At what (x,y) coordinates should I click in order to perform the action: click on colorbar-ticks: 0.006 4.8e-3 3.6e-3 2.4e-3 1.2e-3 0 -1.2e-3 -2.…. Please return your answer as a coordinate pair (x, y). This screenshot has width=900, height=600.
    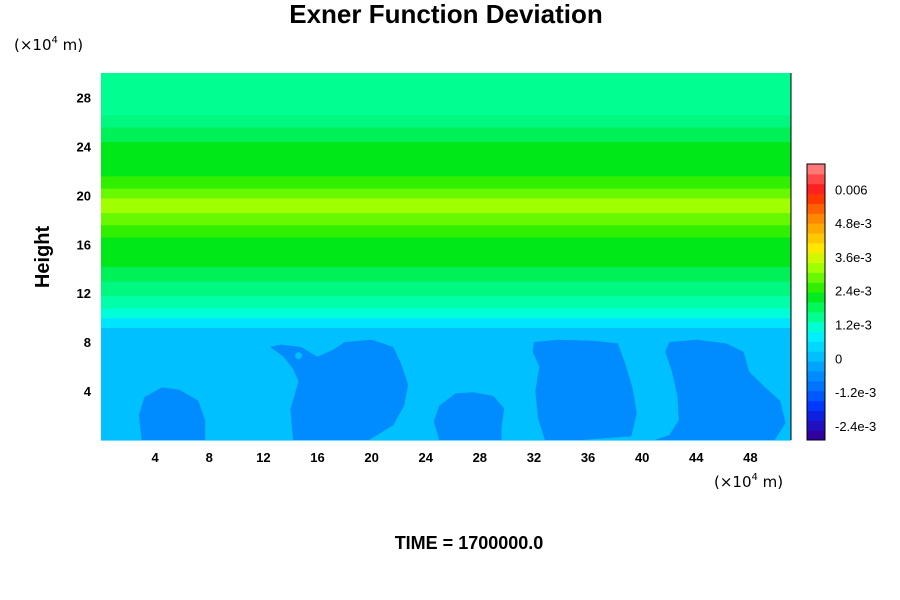
    Looking at the image, I should click on (855, 308).